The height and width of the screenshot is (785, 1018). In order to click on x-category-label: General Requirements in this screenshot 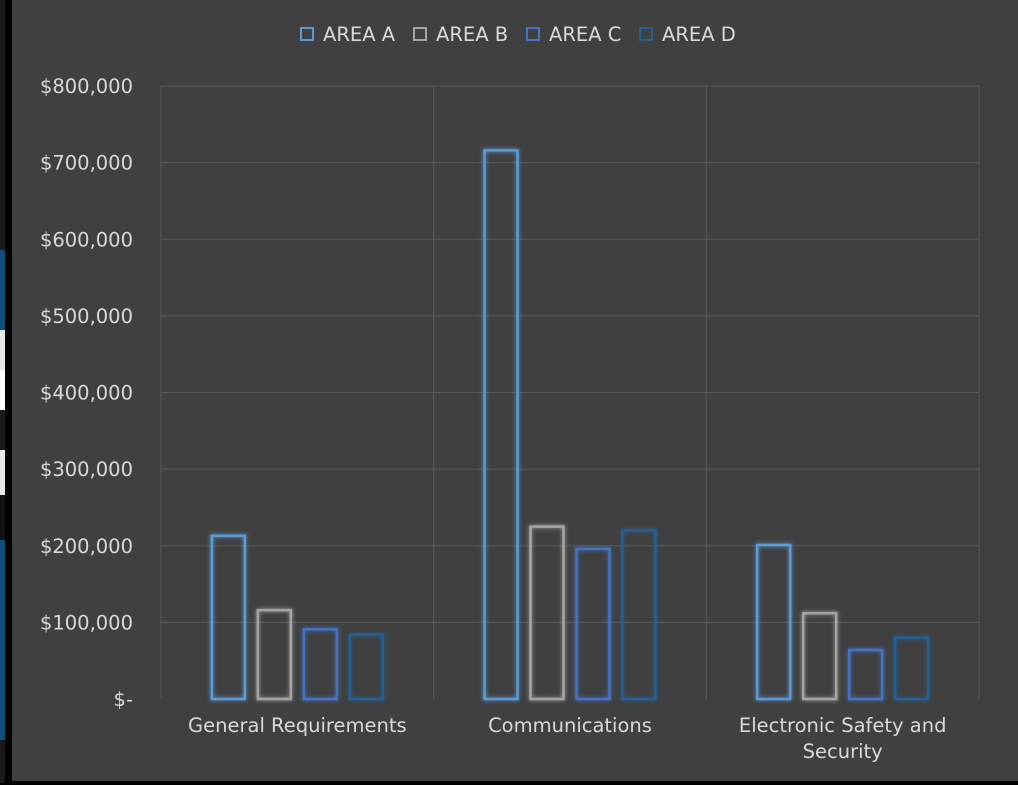, I will do `click(297, 725)`.